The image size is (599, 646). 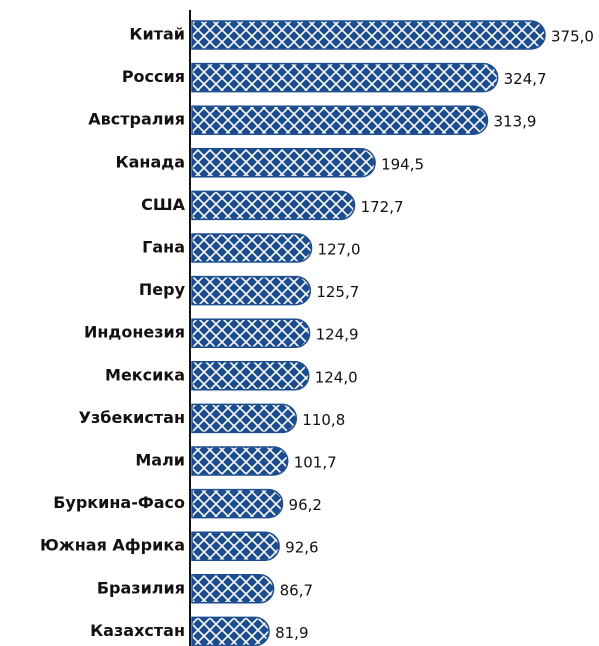 What do you see at coordinates (323, 420) in the screenshot?
I see `value-label: 110,8` at bounding box center [323, 420].